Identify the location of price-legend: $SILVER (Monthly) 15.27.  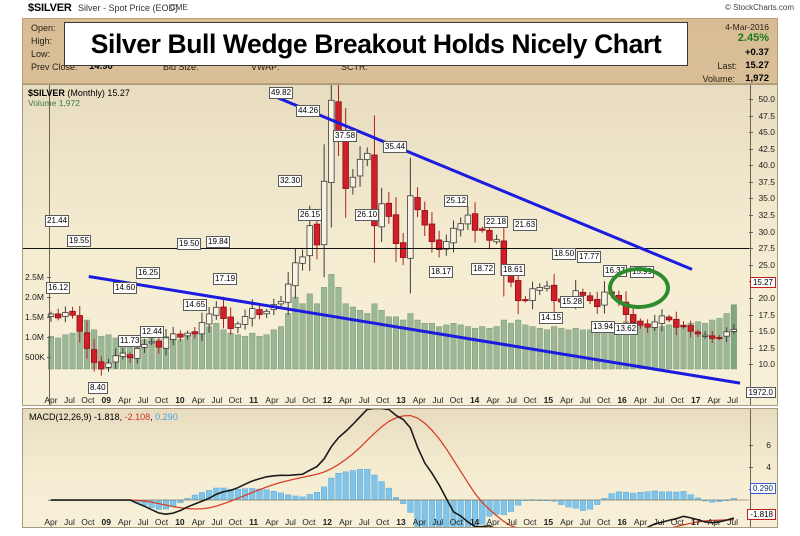
(79, 93).